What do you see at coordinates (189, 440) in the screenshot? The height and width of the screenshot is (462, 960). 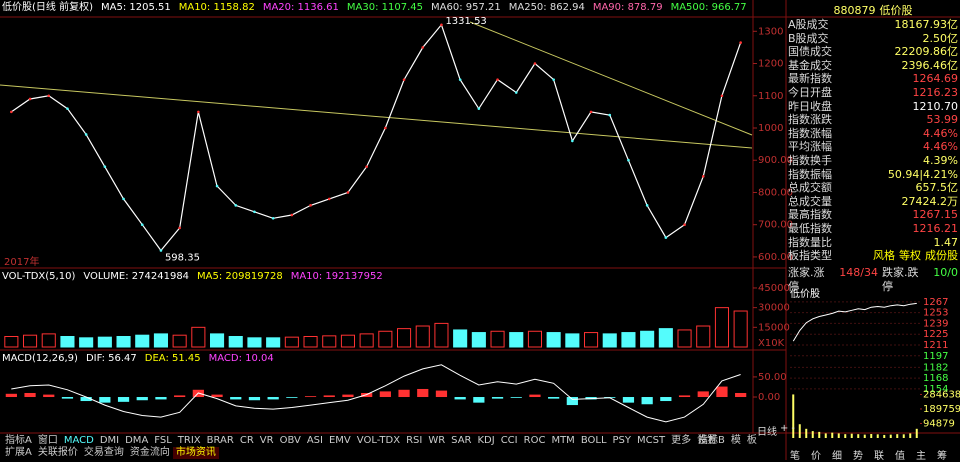 I see `indicator-tab: TRIX` at bounding box center [189, 440].